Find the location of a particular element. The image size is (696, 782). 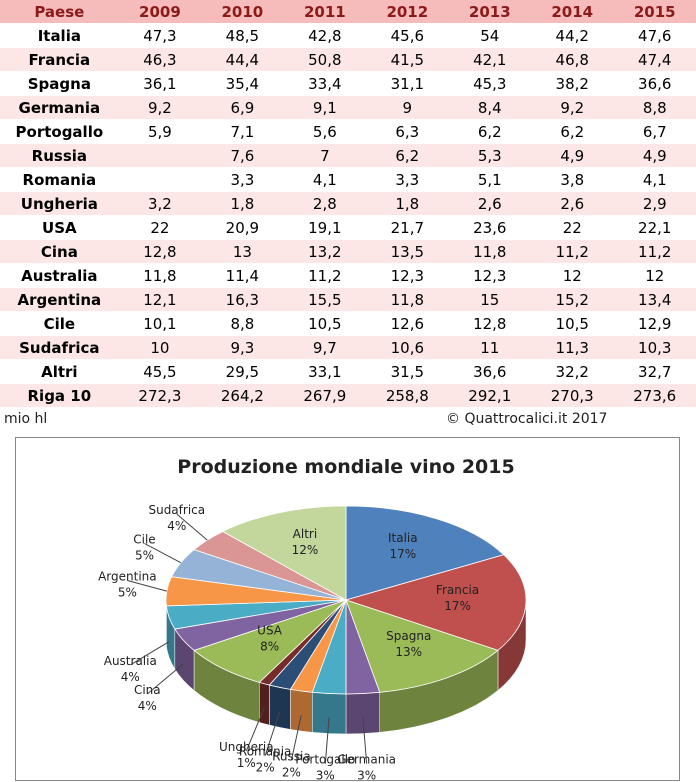

cell: 33,1 is located at coordinates (325, 371).